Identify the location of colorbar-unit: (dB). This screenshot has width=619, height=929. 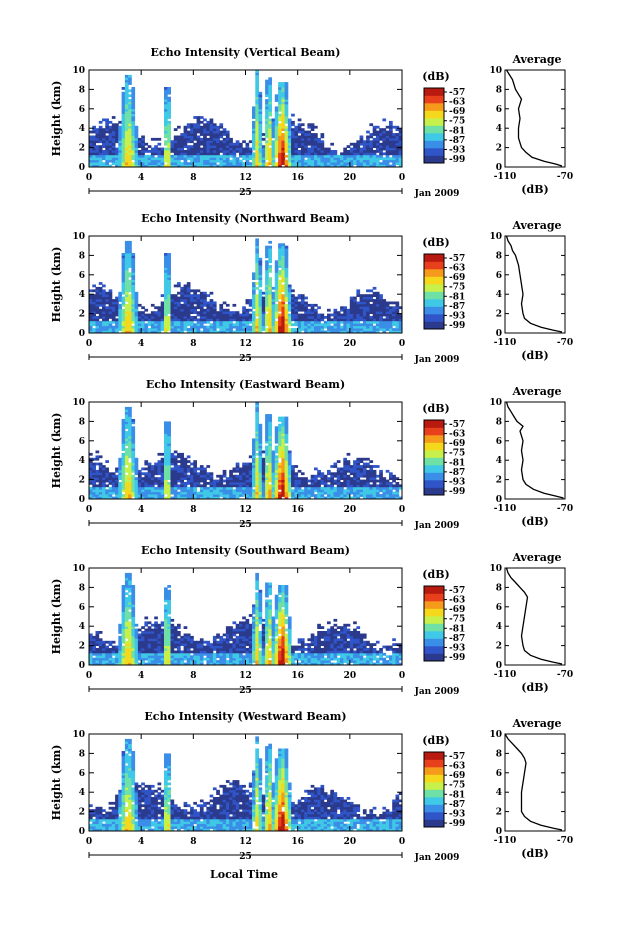
(435, 76).